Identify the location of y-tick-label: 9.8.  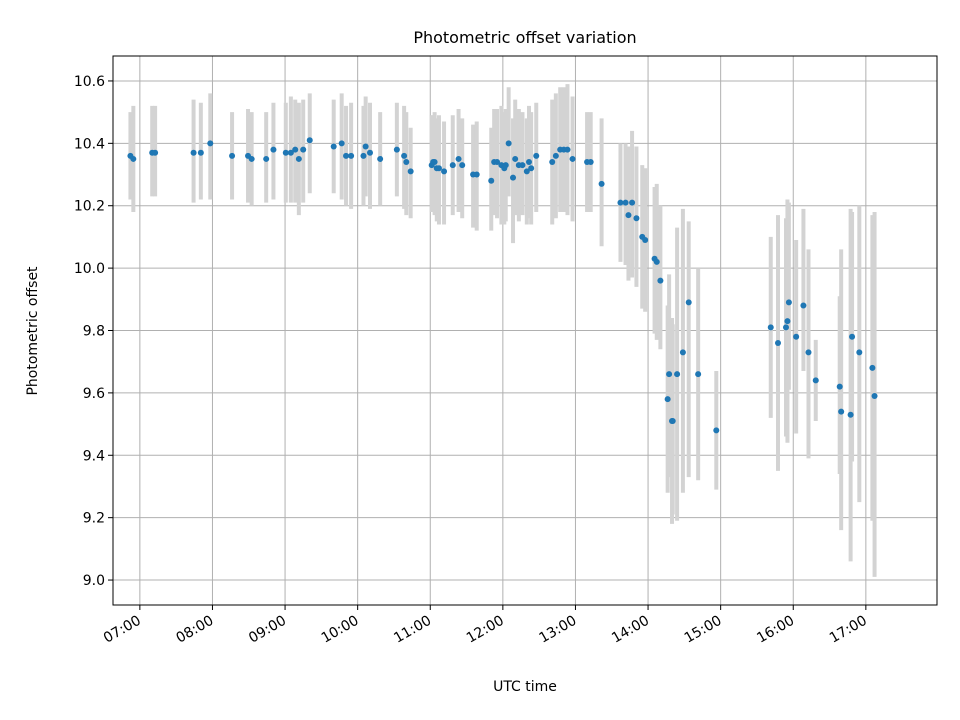
(94, 332).